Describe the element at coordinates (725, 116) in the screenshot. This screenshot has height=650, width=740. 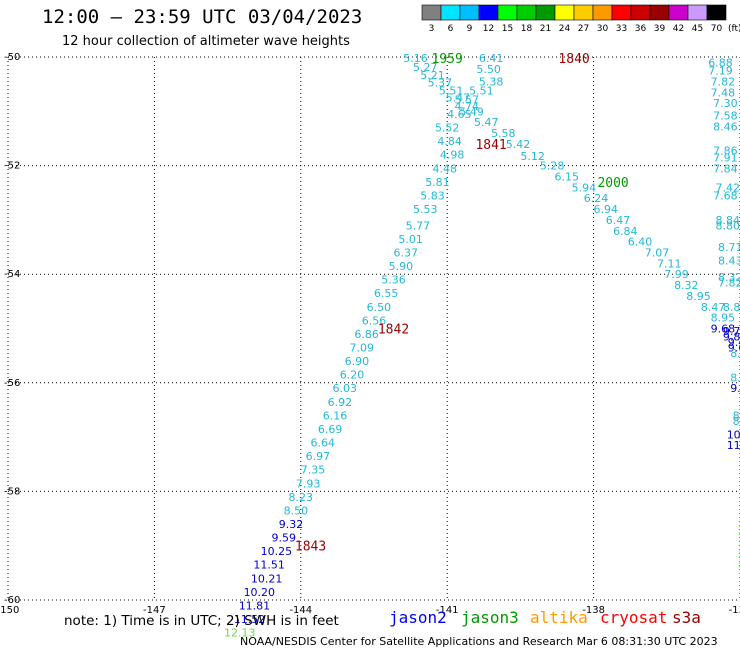
I see `wave-height-label: 7.58` at that location.